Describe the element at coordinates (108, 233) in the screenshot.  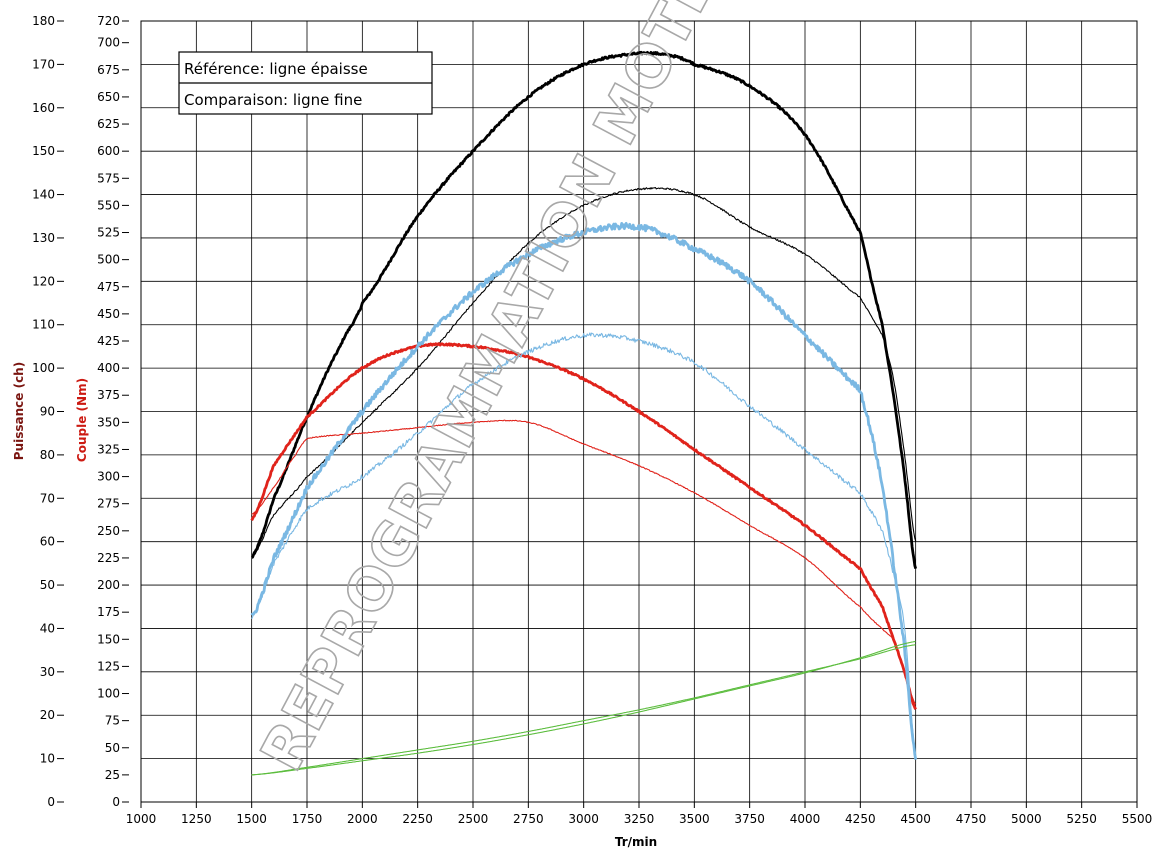
I see `torque-tick-label: 525` at that location.